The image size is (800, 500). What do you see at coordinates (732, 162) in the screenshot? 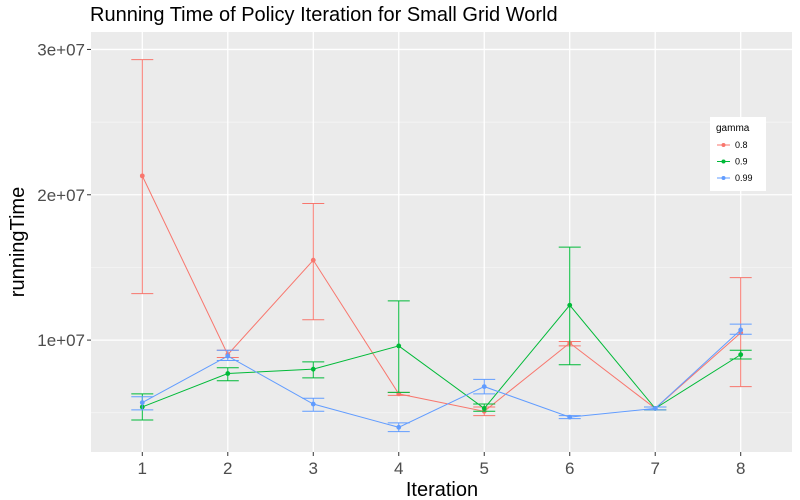
I see `legend-item-0.9: 0.9` at bounding box center [732, 162].